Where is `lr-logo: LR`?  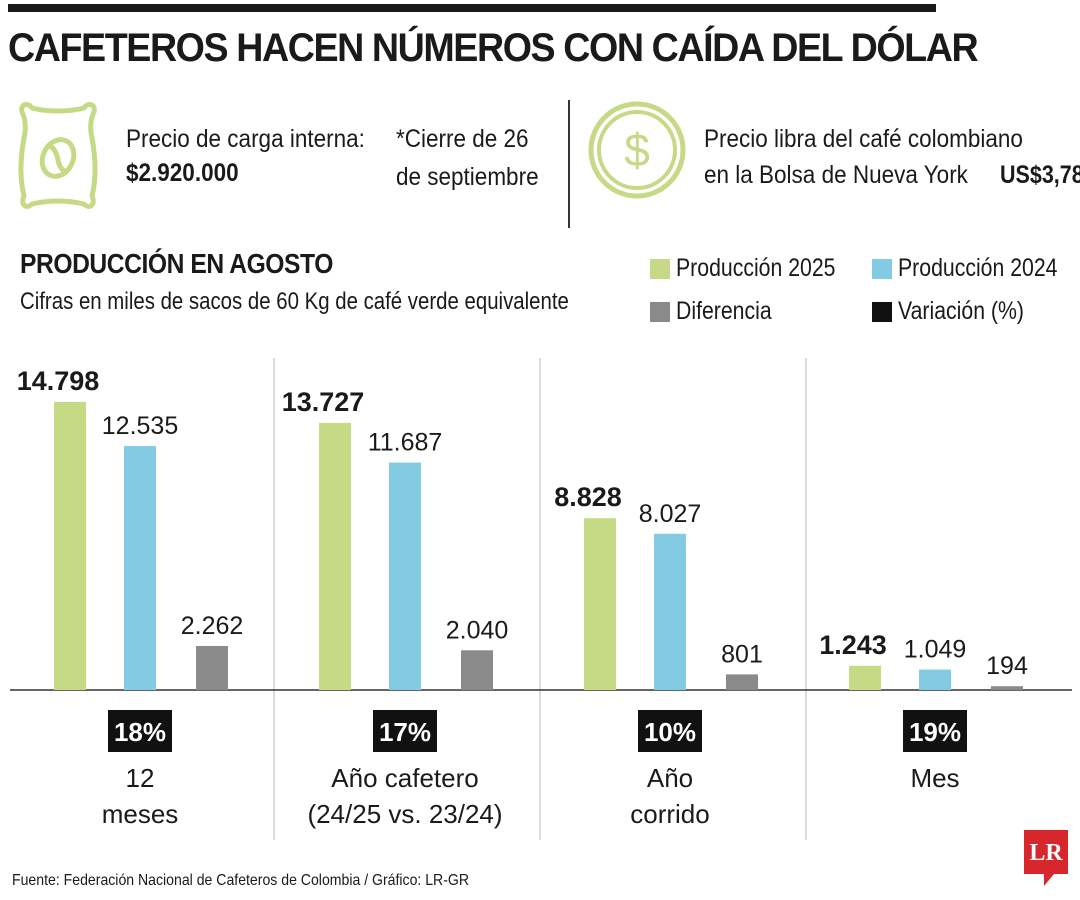 lr-logo: LR is located at coordinates (1046, 858).